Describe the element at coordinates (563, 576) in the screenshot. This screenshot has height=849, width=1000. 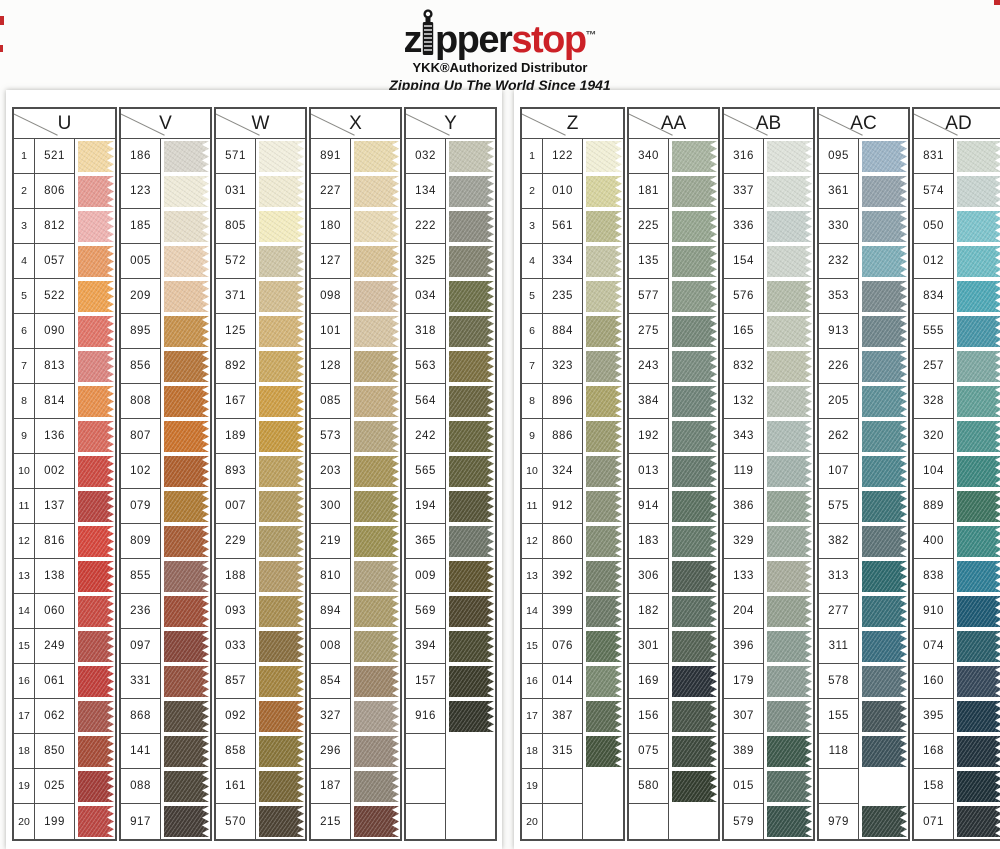
I see `color-code: 392` at that location.